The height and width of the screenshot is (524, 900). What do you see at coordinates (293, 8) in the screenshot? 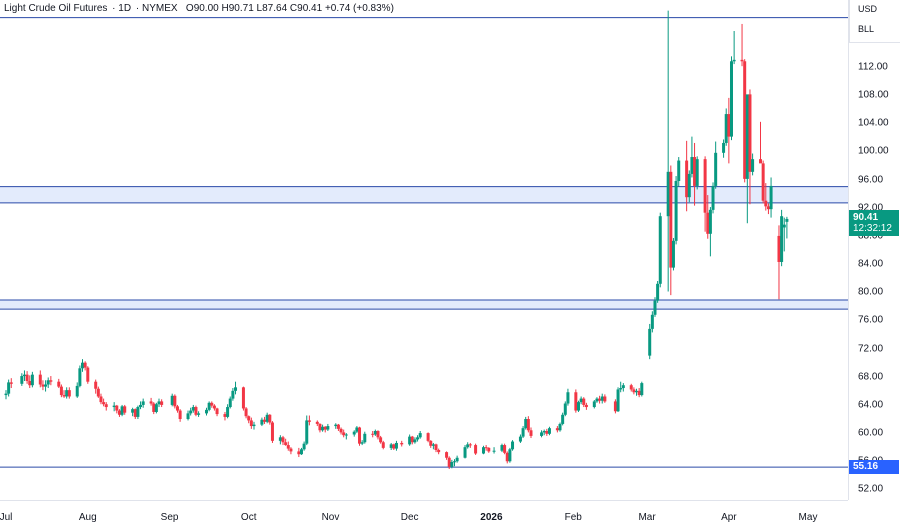
I see `close-label: C` at bounding box center [293, 8].